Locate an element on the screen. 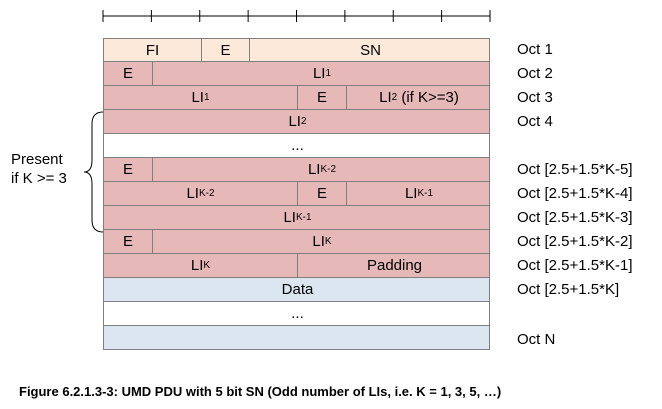 Image resolution: width=662 pixels, height=409 pixels. octet-label: Oct [2.5+1.5*K-3] is located at coordinates (575, 217).